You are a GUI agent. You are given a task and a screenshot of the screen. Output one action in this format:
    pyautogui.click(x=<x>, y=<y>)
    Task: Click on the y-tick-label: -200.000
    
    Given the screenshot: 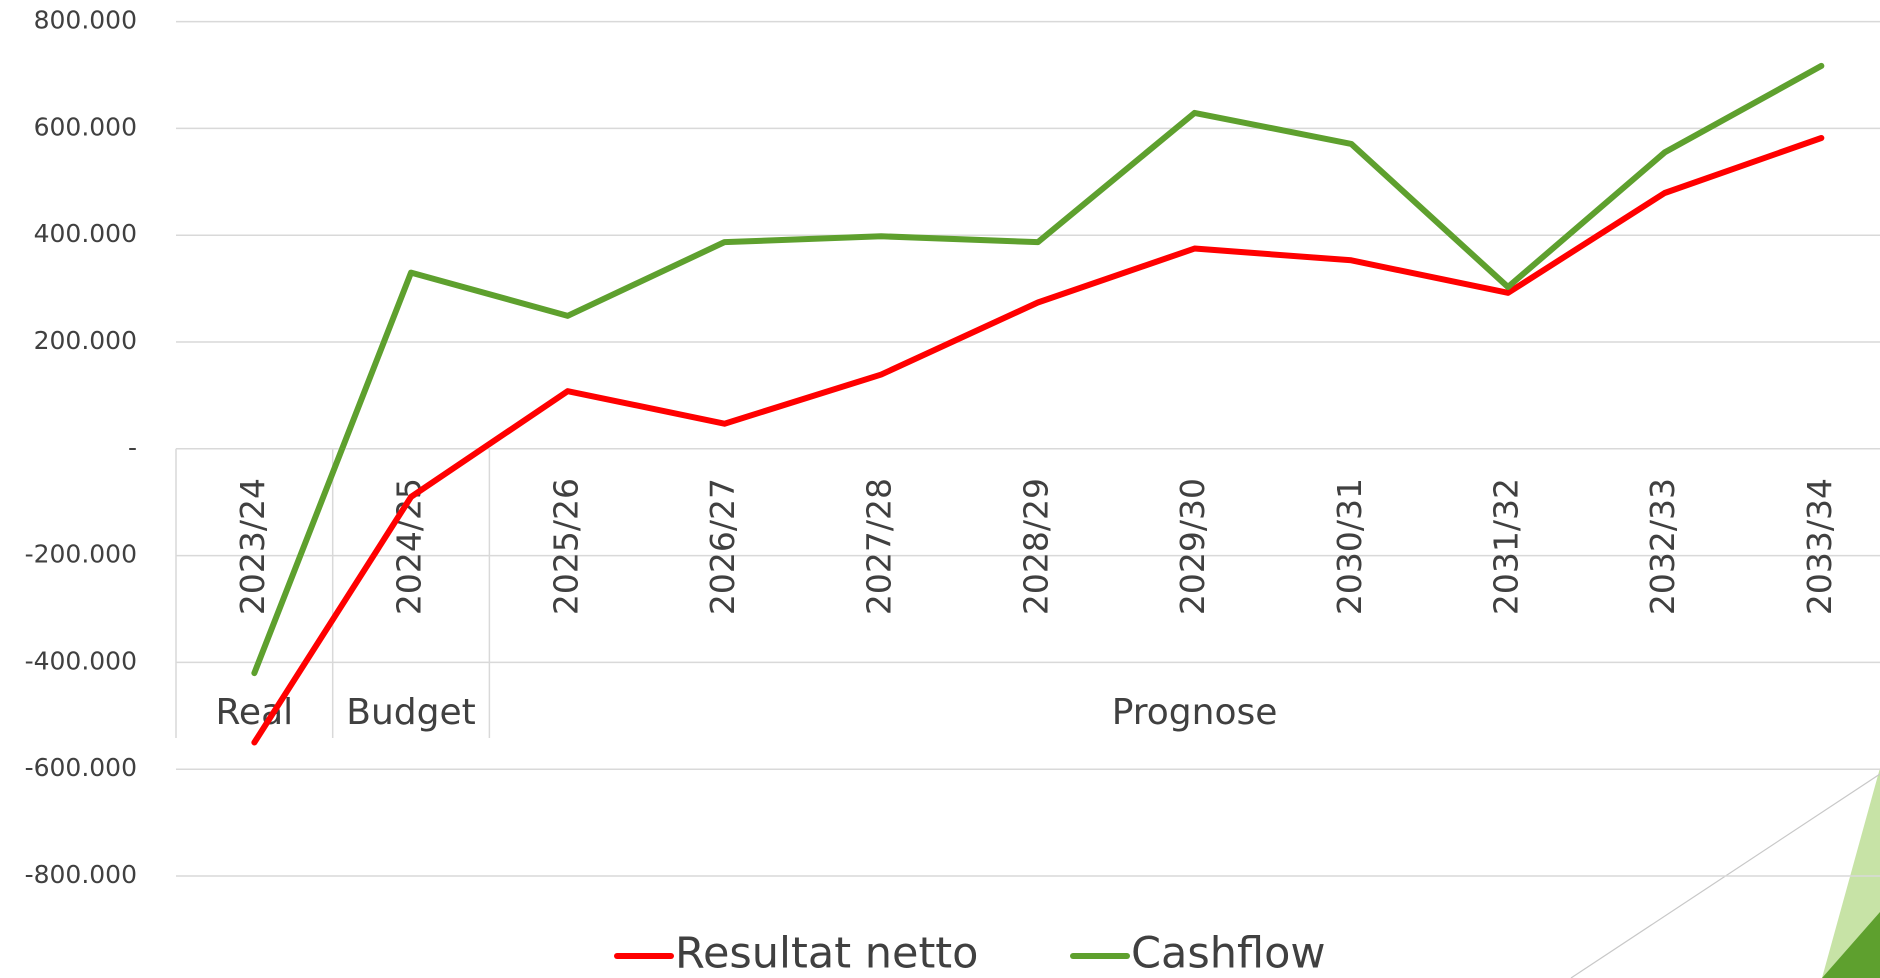 What is the action you would take?
    pyautogui.click(x=81, y=554)
    